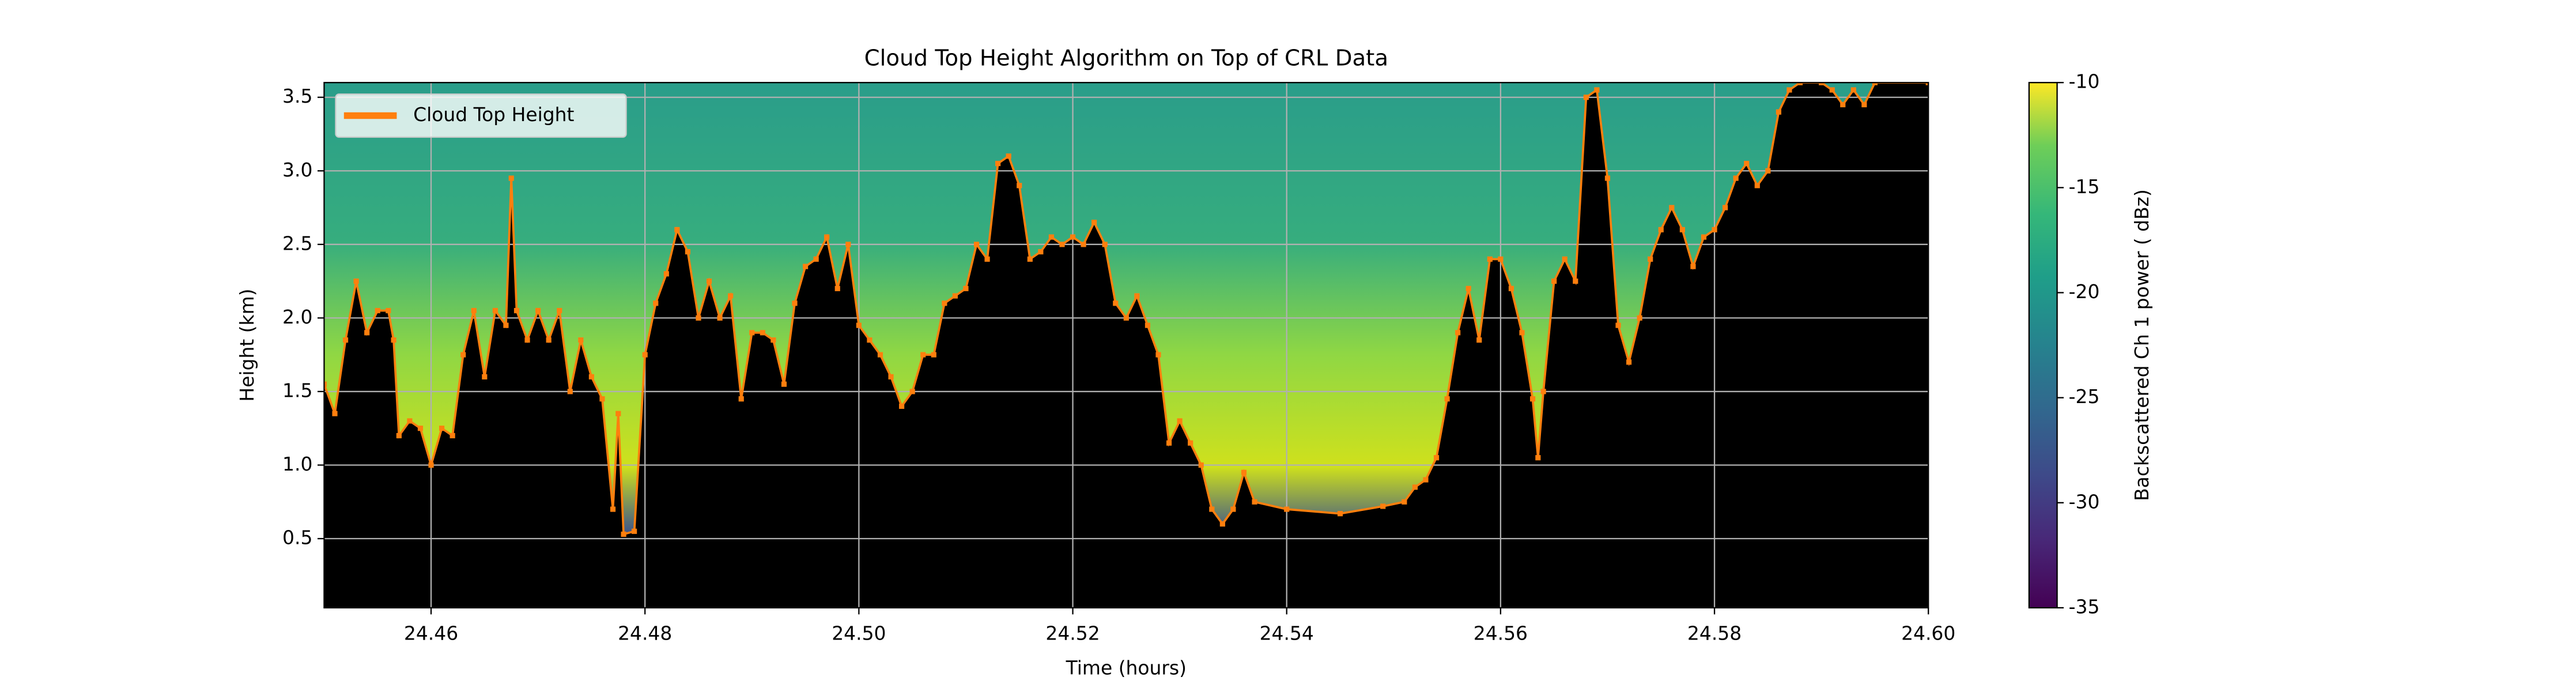 The height and width of the screenshot is (692, 2576). I want to click on x-tick-label: 24.50, so click(859, 633).